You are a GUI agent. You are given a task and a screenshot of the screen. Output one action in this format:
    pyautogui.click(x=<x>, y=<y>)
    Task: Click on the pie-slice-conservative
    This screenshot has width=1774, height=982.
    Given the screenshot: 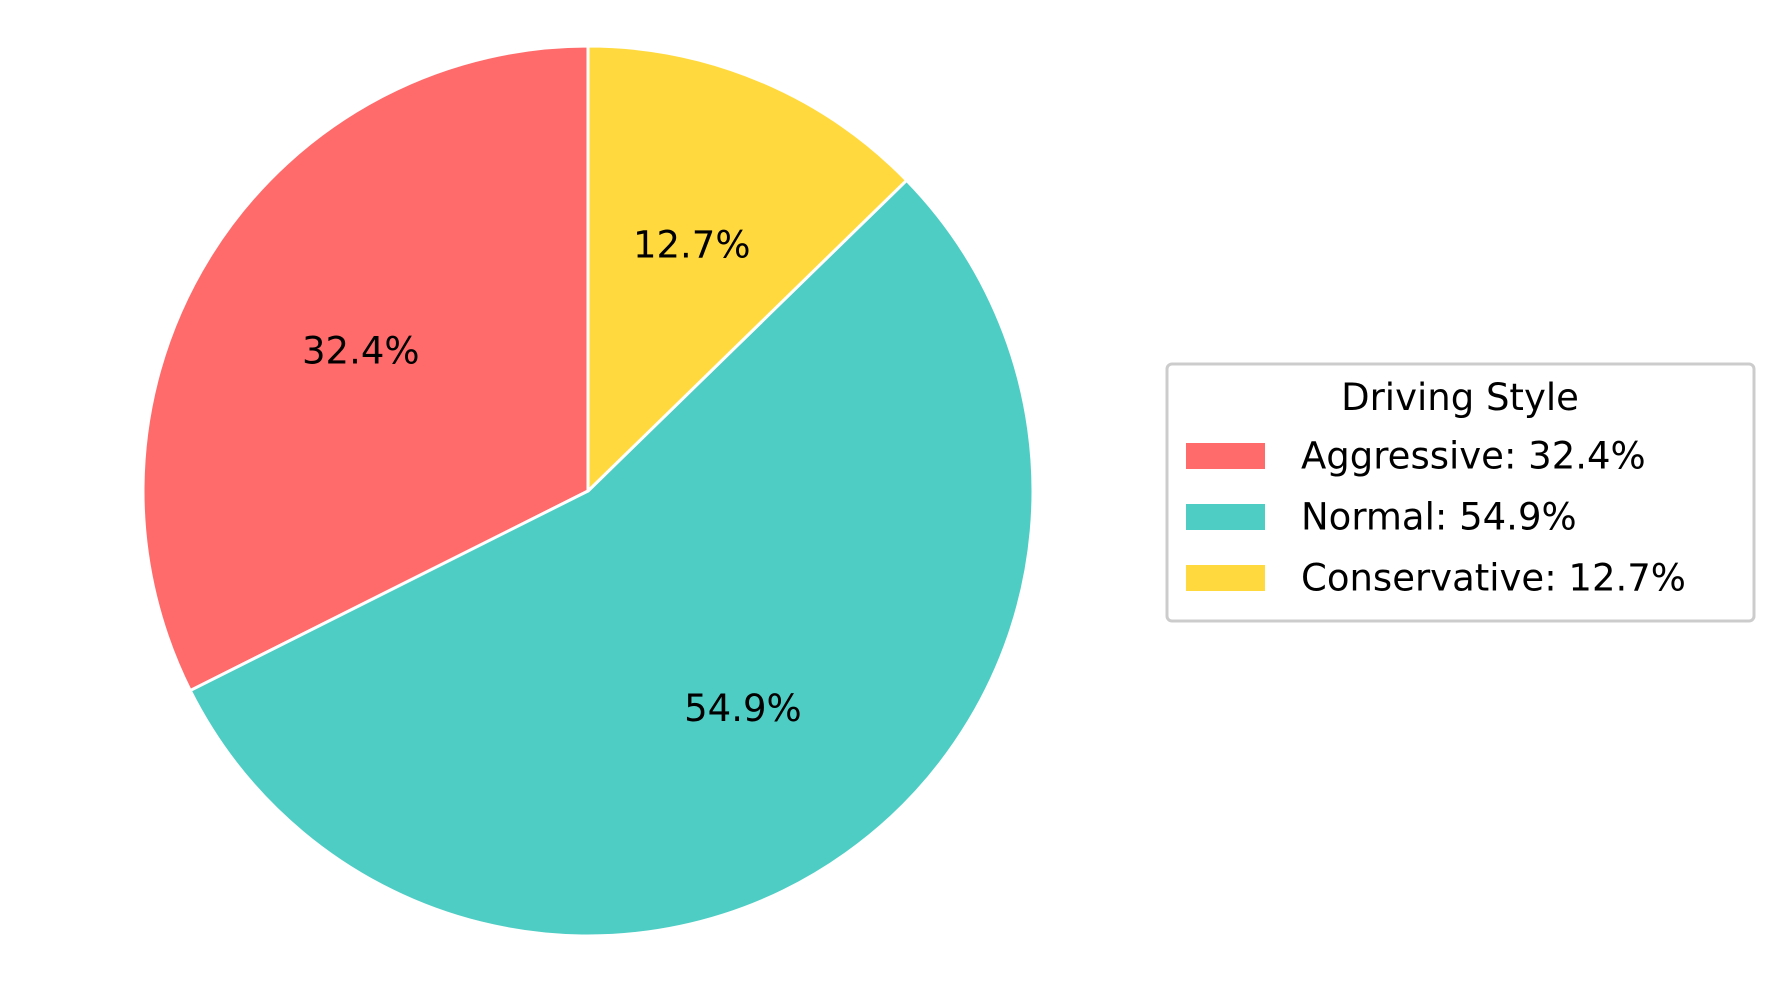 What is the action you would take?
    pyautogui.click(x=747, y=268)
    